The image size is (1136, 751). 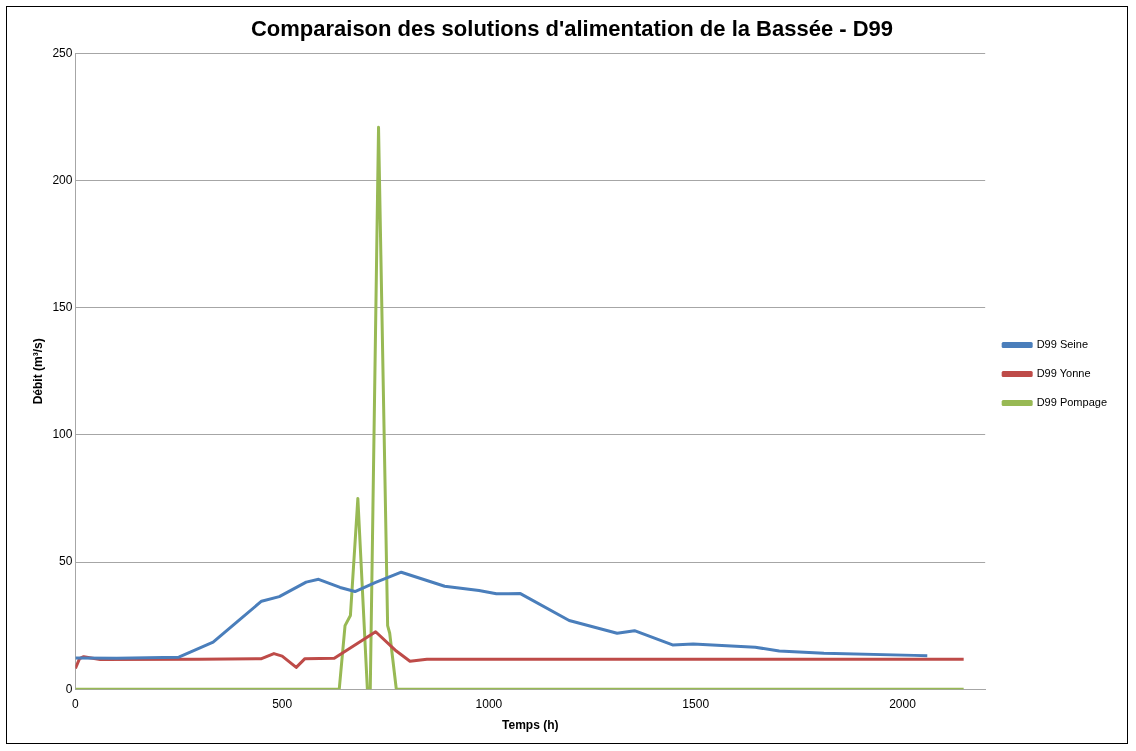 What do you see at coordinates (62, 434) in the screenshot?
I see `y-tick-label: 100` at bounding box center [62, 434].